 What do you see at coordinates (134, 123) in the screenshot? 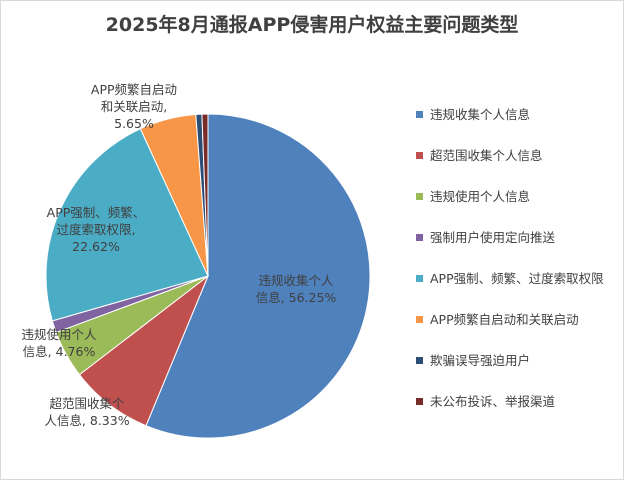
I see `slice-label-line: 5.65%` at bounding box center [134, 123].